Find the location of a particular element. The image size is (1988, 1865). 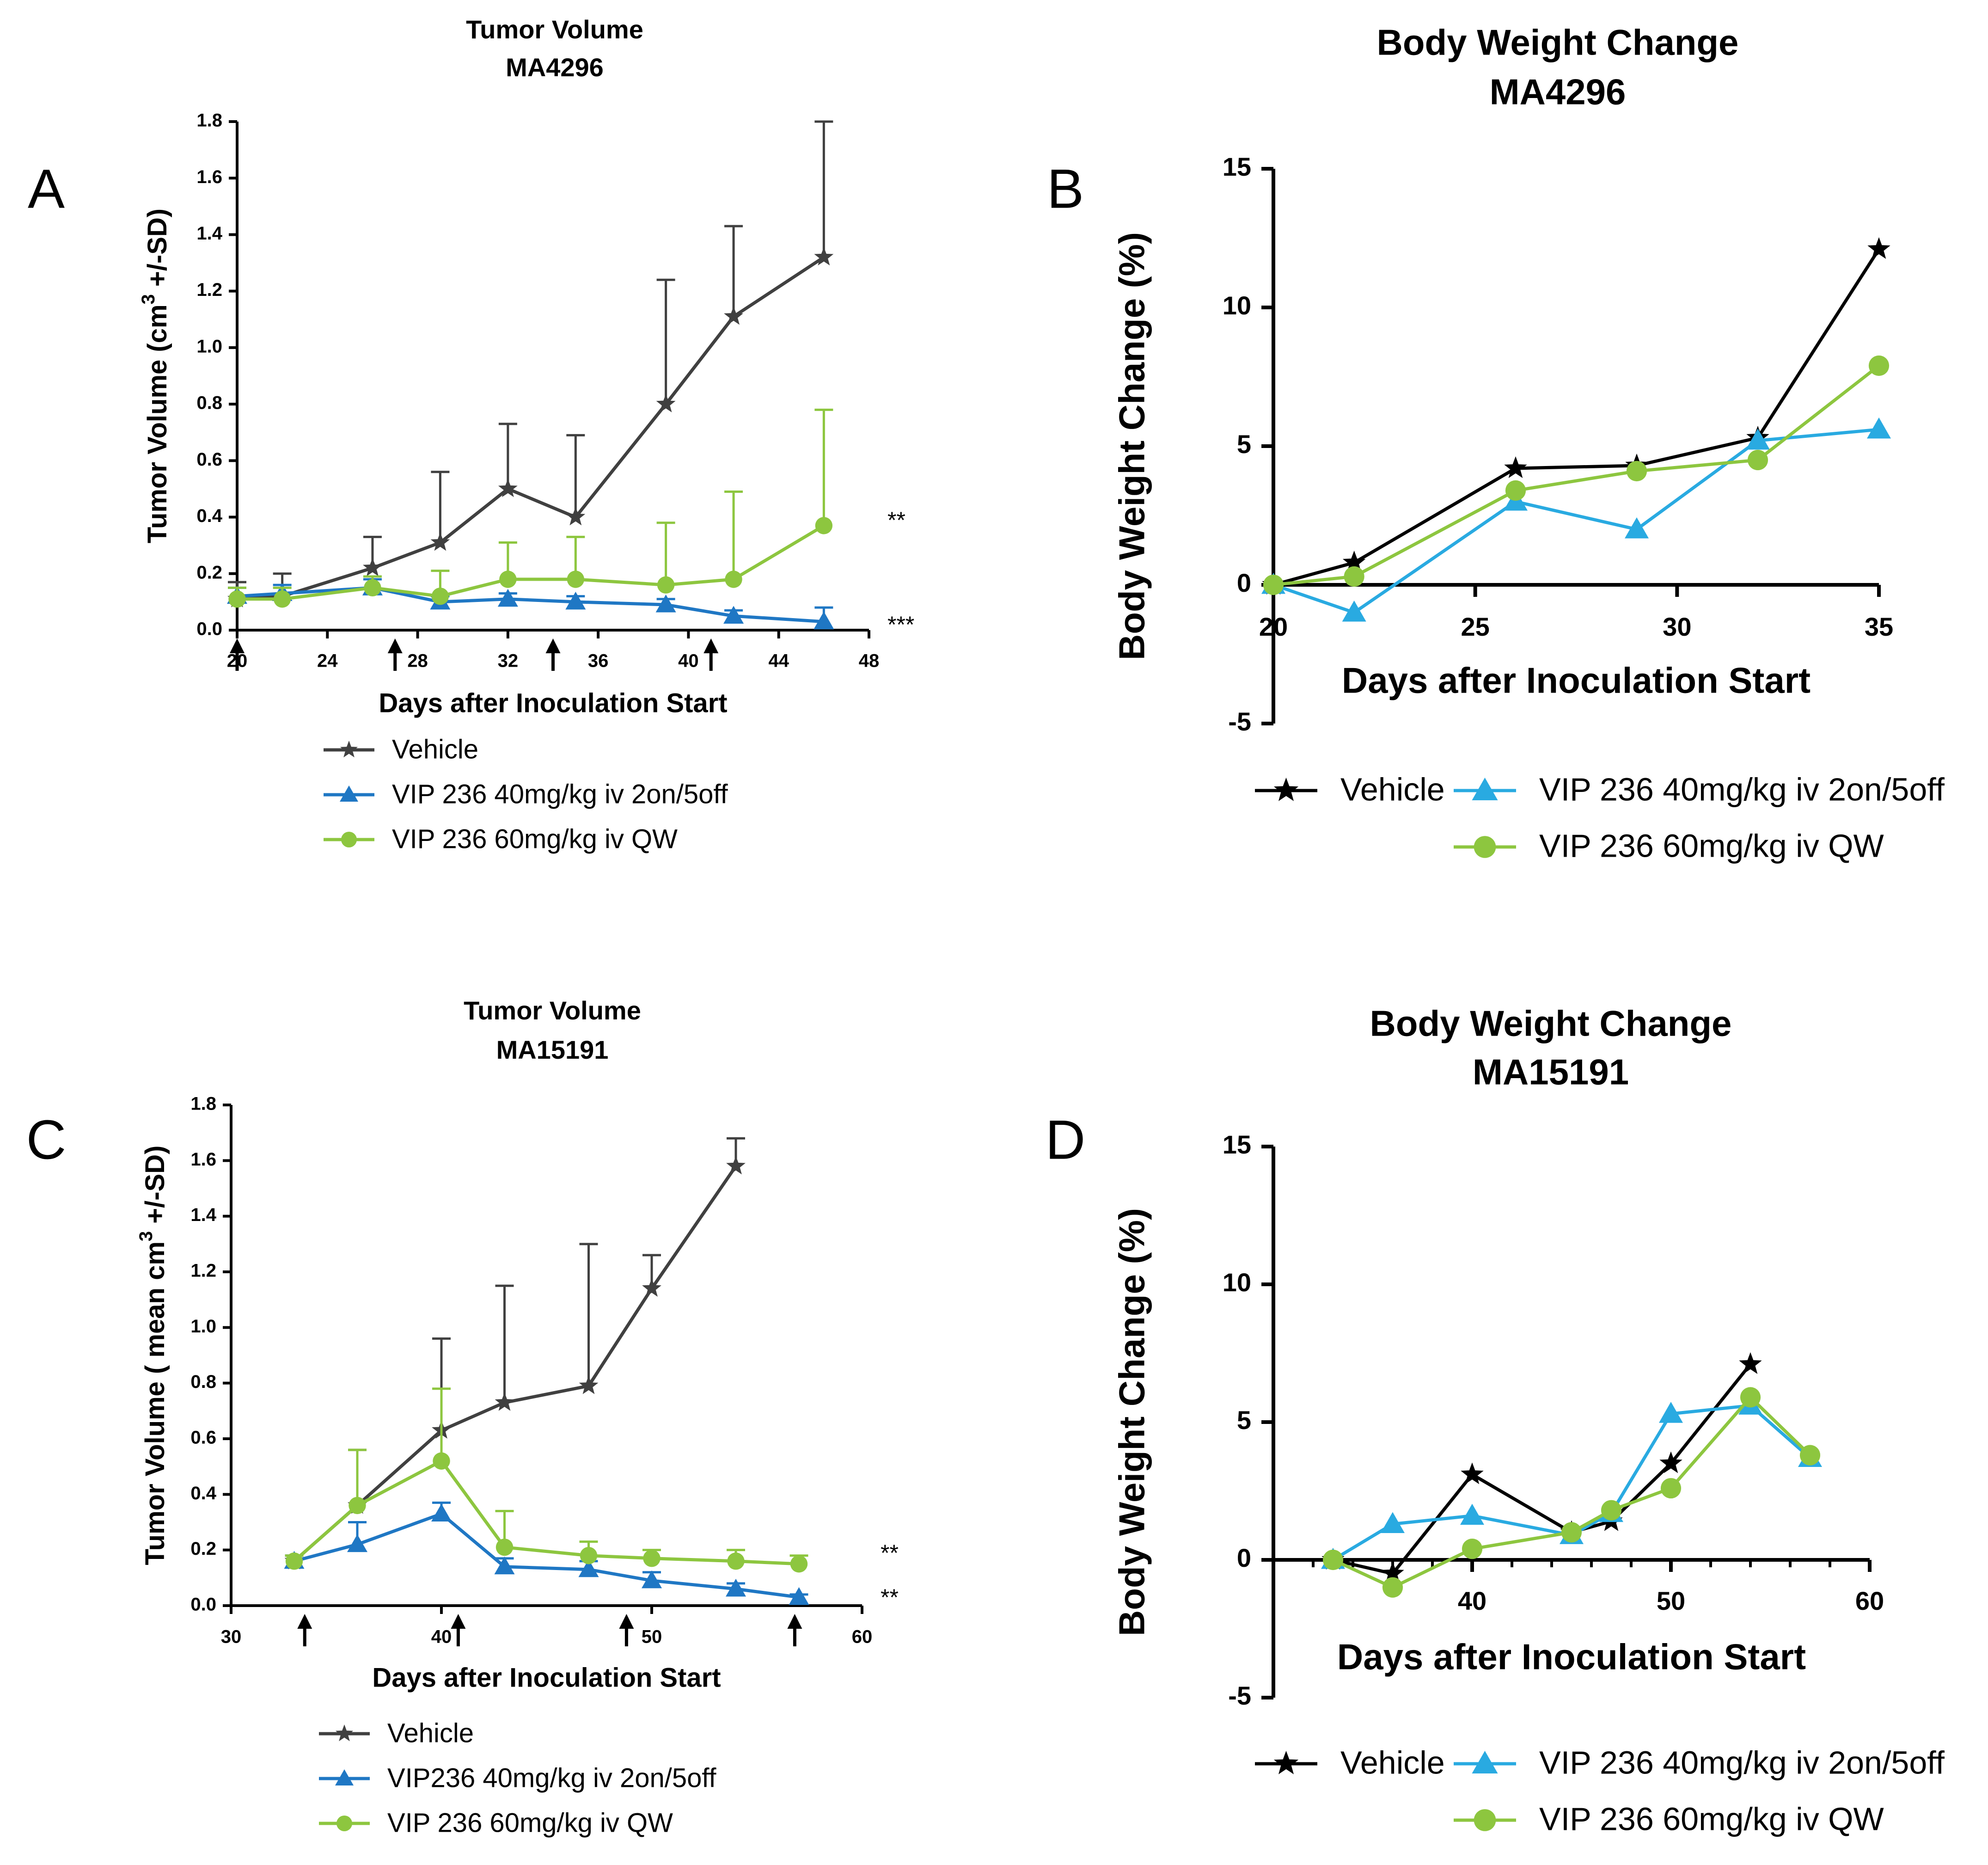

y-tick-label: 15 is located at coordinates (1237, 166).